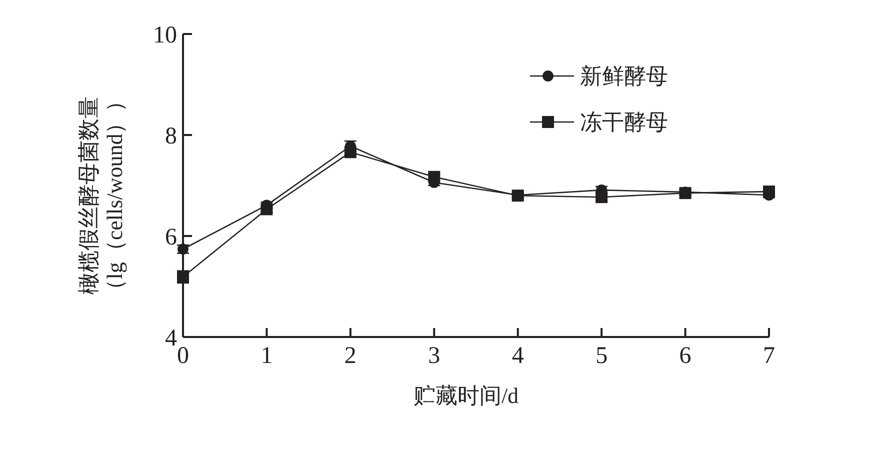  What do you see at coordinates (101, 196) in the screenshot?
I see `y-axis-title: 橄榄假丝酵母菌数量（lg（cells/wound））` at bounding box center [101, 196].